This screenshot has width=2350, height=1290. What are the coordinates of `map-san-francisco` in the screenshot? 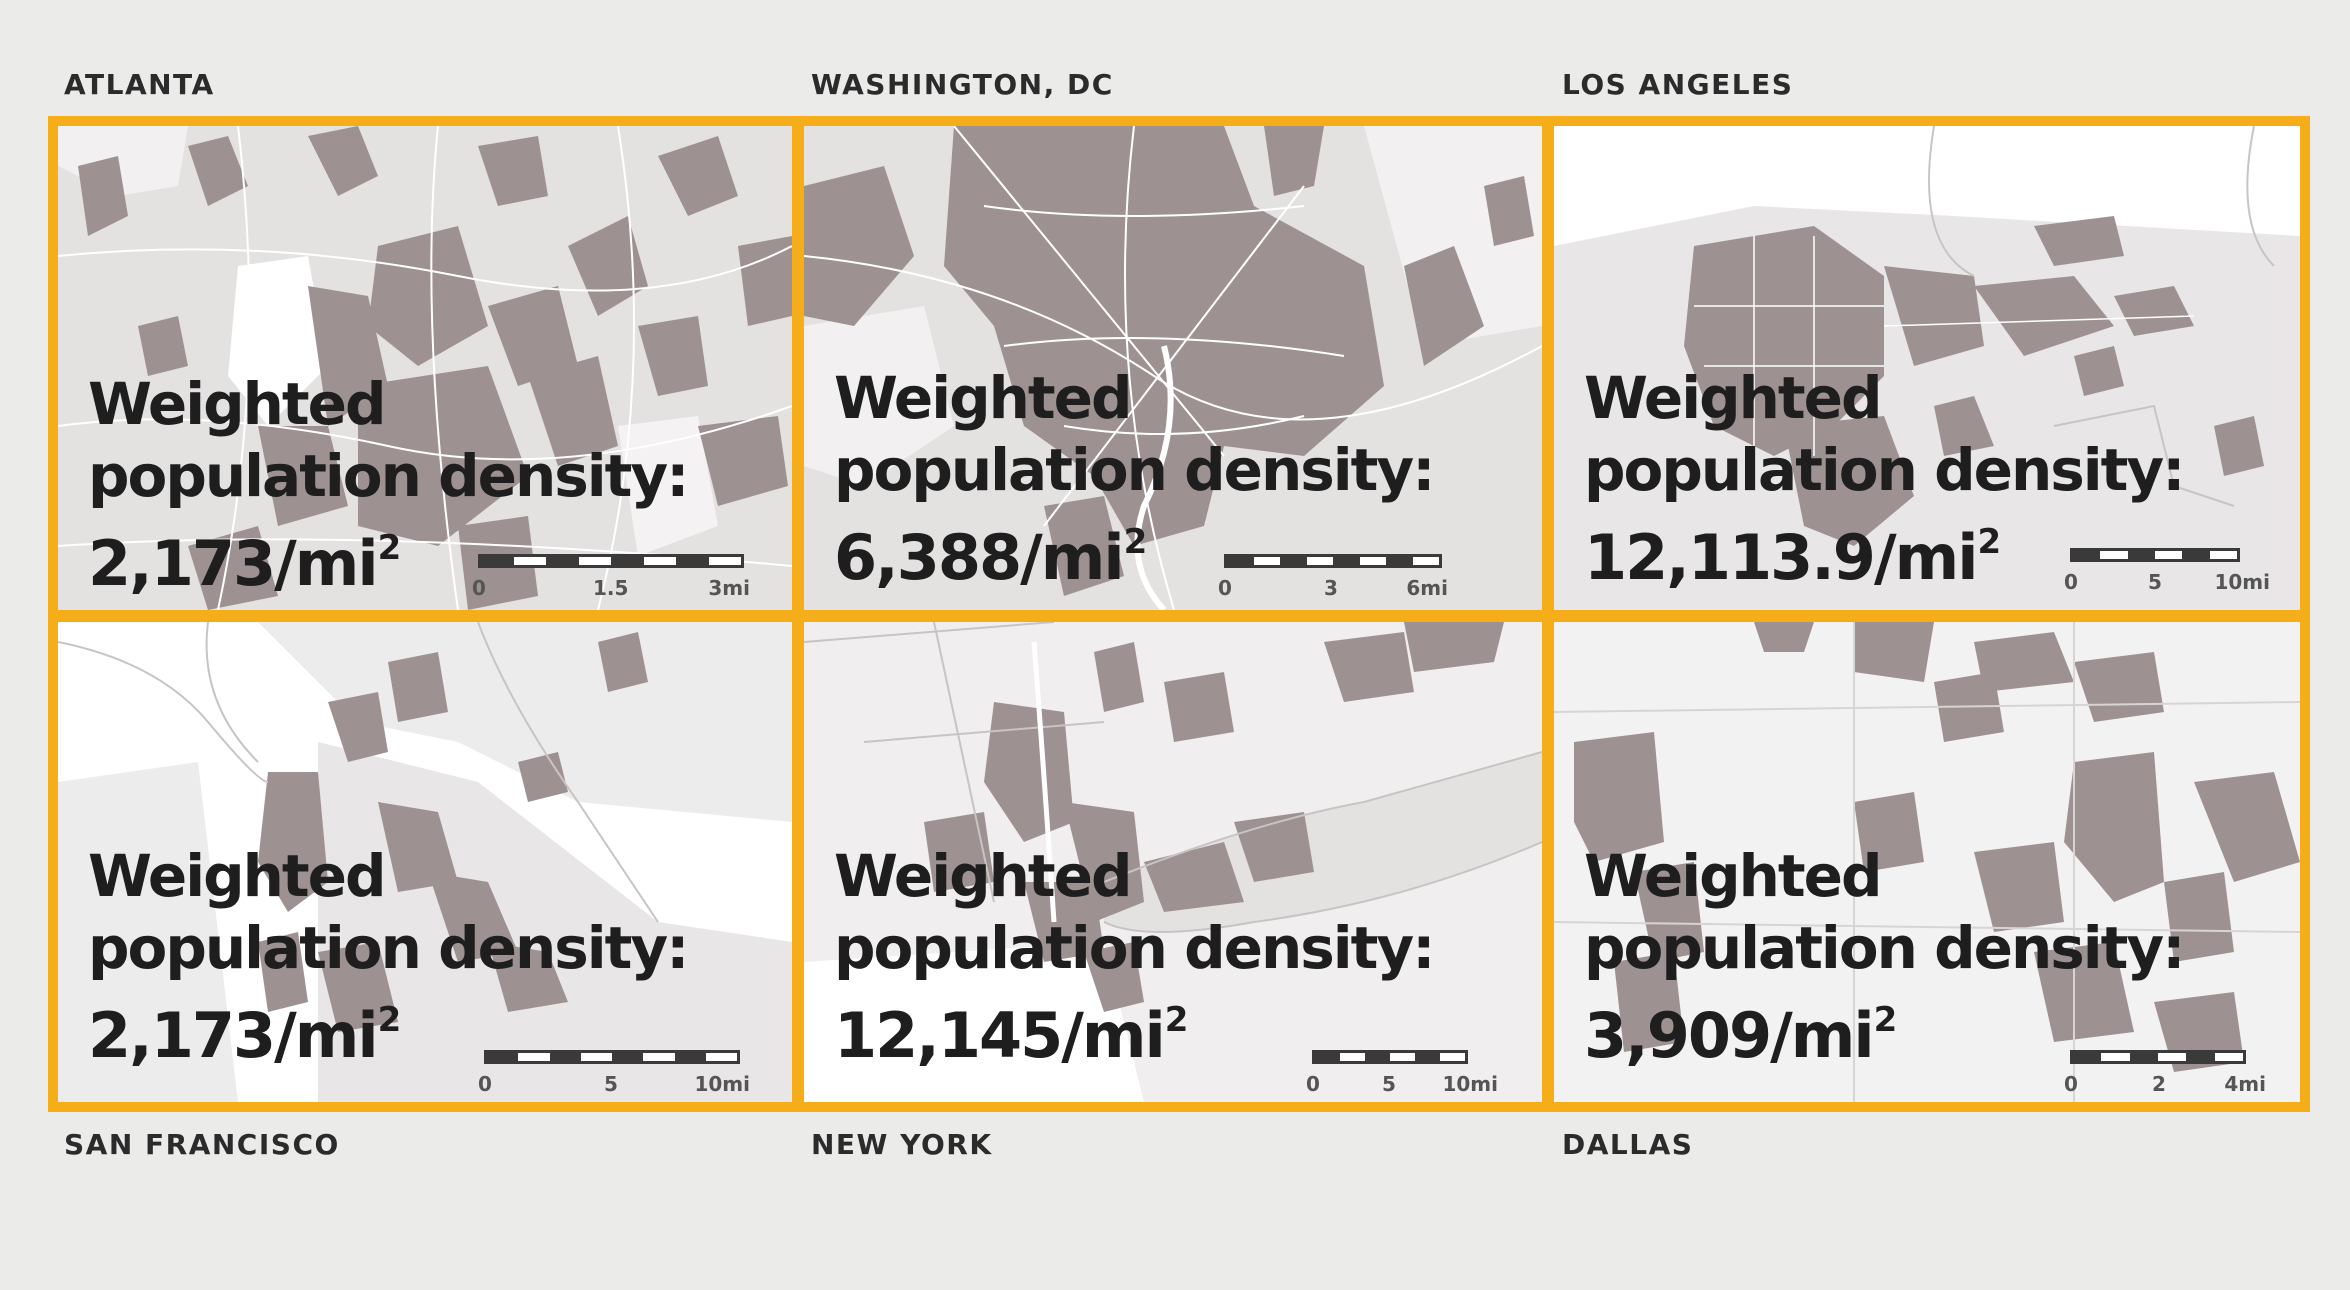 It's located at (425, 862).